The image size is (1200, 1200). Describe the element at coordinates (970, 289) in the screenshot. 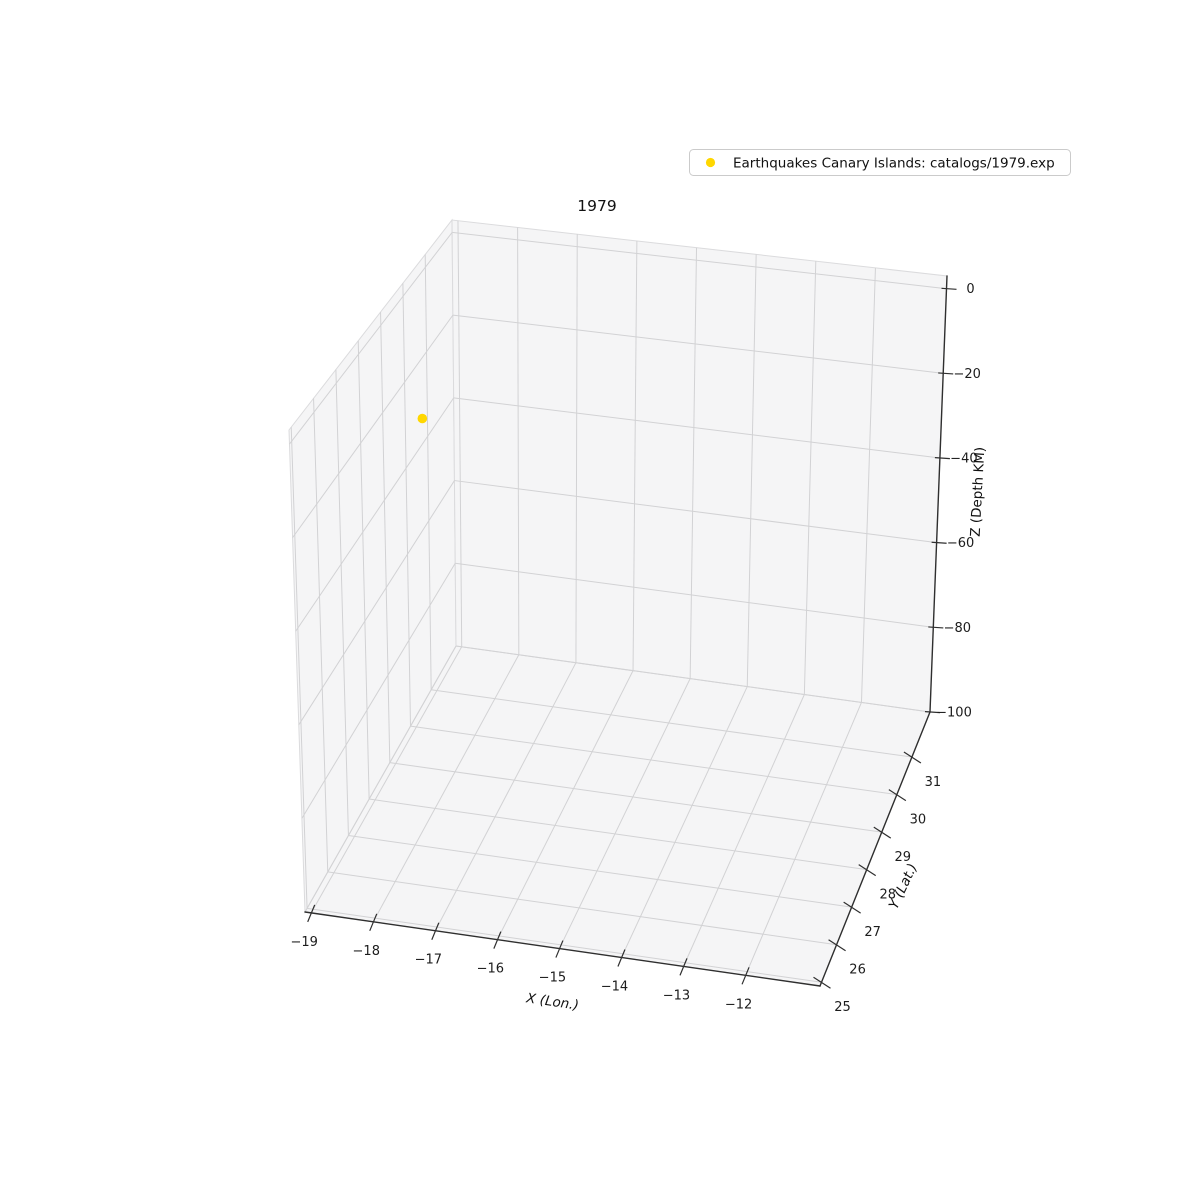

I see `z-tick-label: 0` at that location.